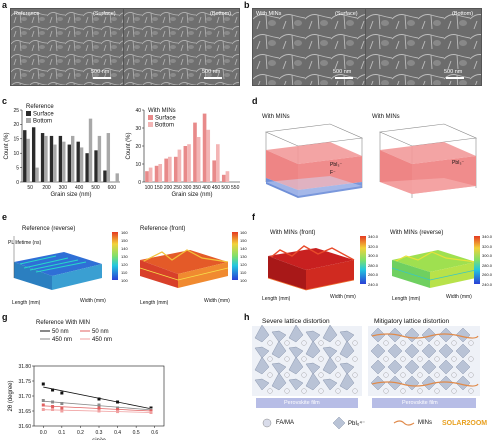  What do you see at coordinates (5, 101) in the screenshot?
I see `panel-label-c: c` at bounding box center [5, 101].